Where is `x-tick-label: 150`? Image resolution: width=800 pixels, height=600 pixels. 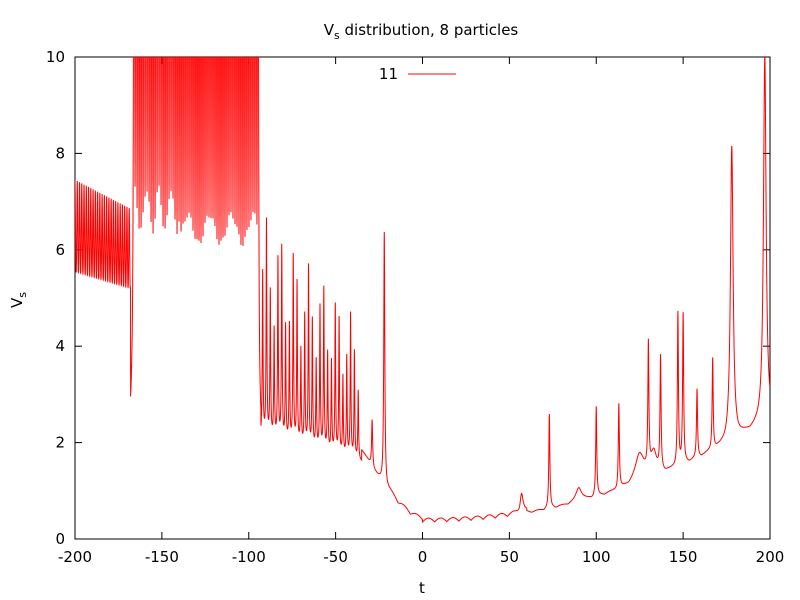 x-tick-label: 150 is located at coordinates (683, 557).